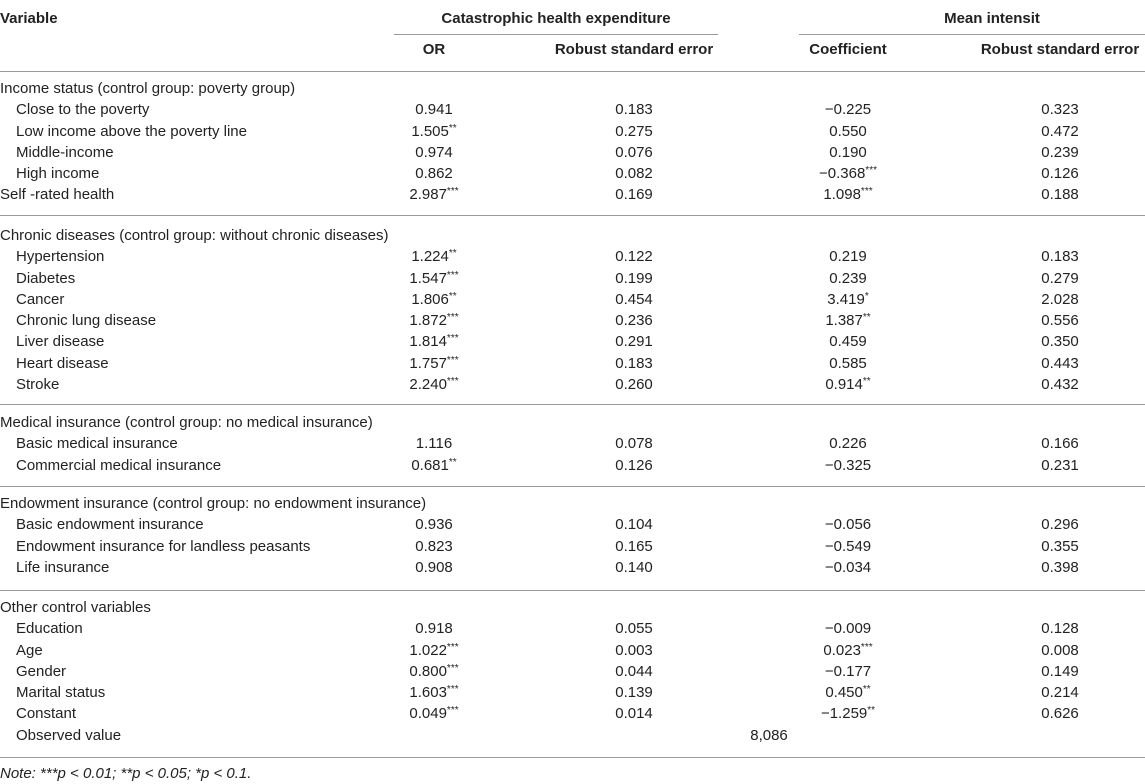 This screenshot has height=784, width=1145. I want to click on se2-cell: 0.279, so click(1060, 279).